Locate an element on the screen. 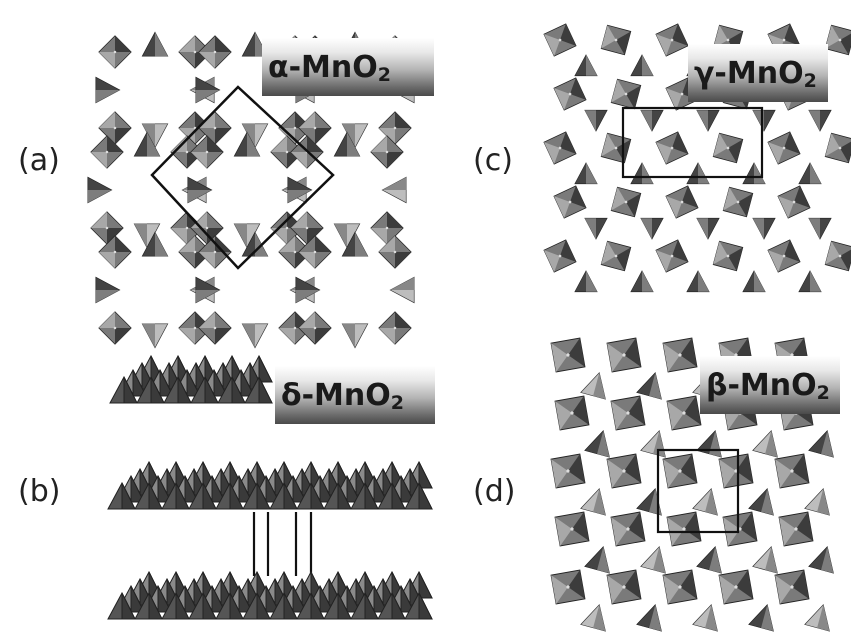 The width and height of the screenshot is (851, 638). gamma-unit-cell is located at coordinates (692, 142).